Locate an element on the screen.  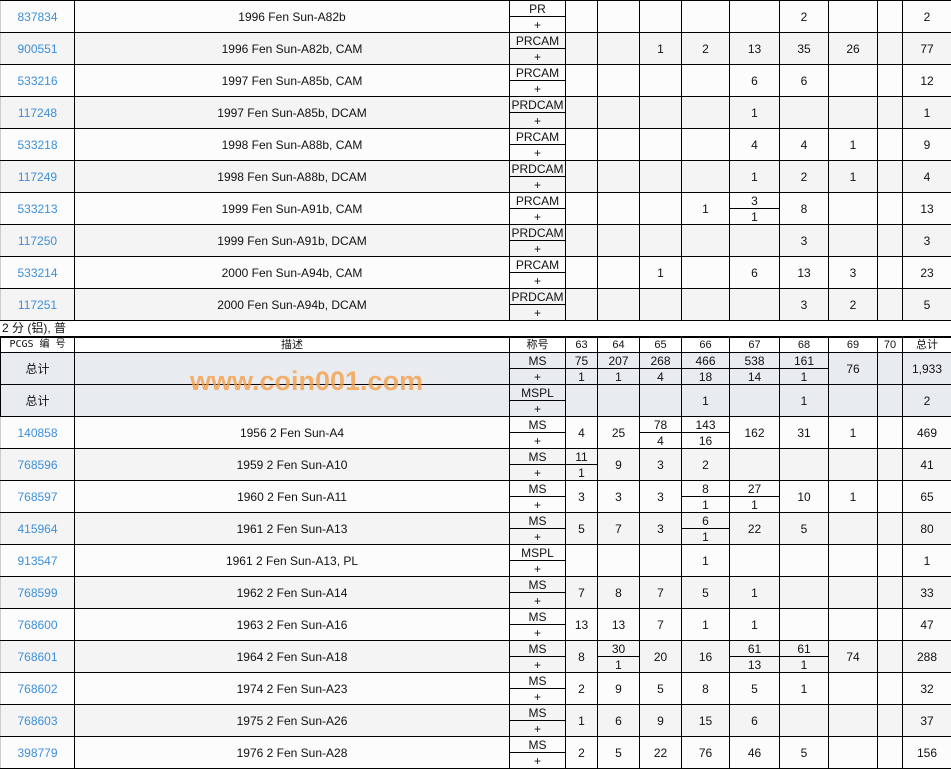
grade-label: PRDCAM is located at coordinates (538, 233).